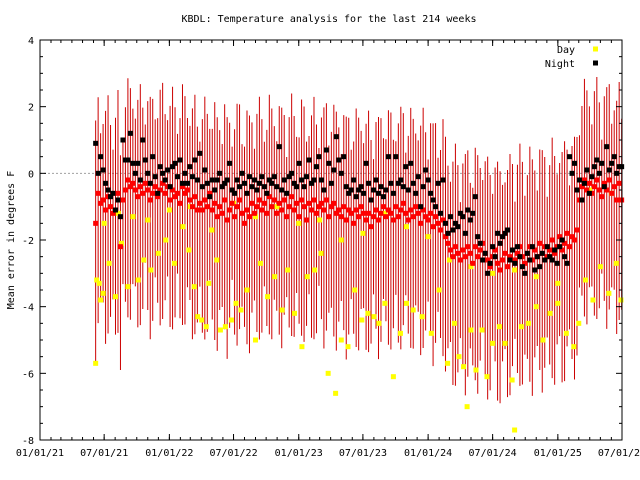 The image size is (640, 480). Describe the element at coordinates (31, 174) in the screenshot. I see `y-tick-label: 0` at that location.